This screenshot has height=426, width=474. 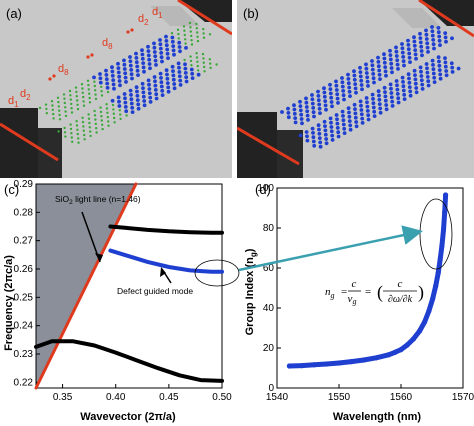 I want to click on group-index-curve, so click(x=367, y=280).